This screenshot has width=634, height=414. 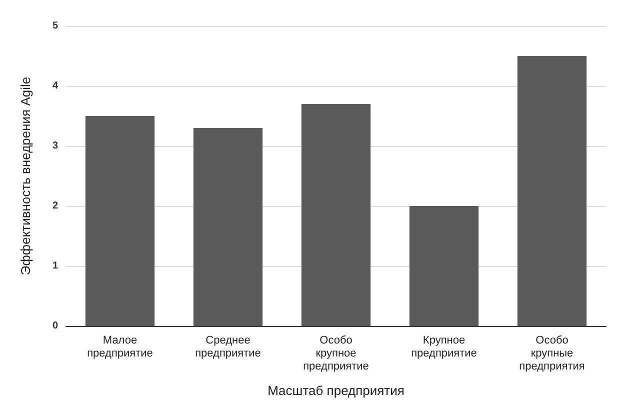 I want to click on y-tick-label: 0, so click(x=55, y=326).